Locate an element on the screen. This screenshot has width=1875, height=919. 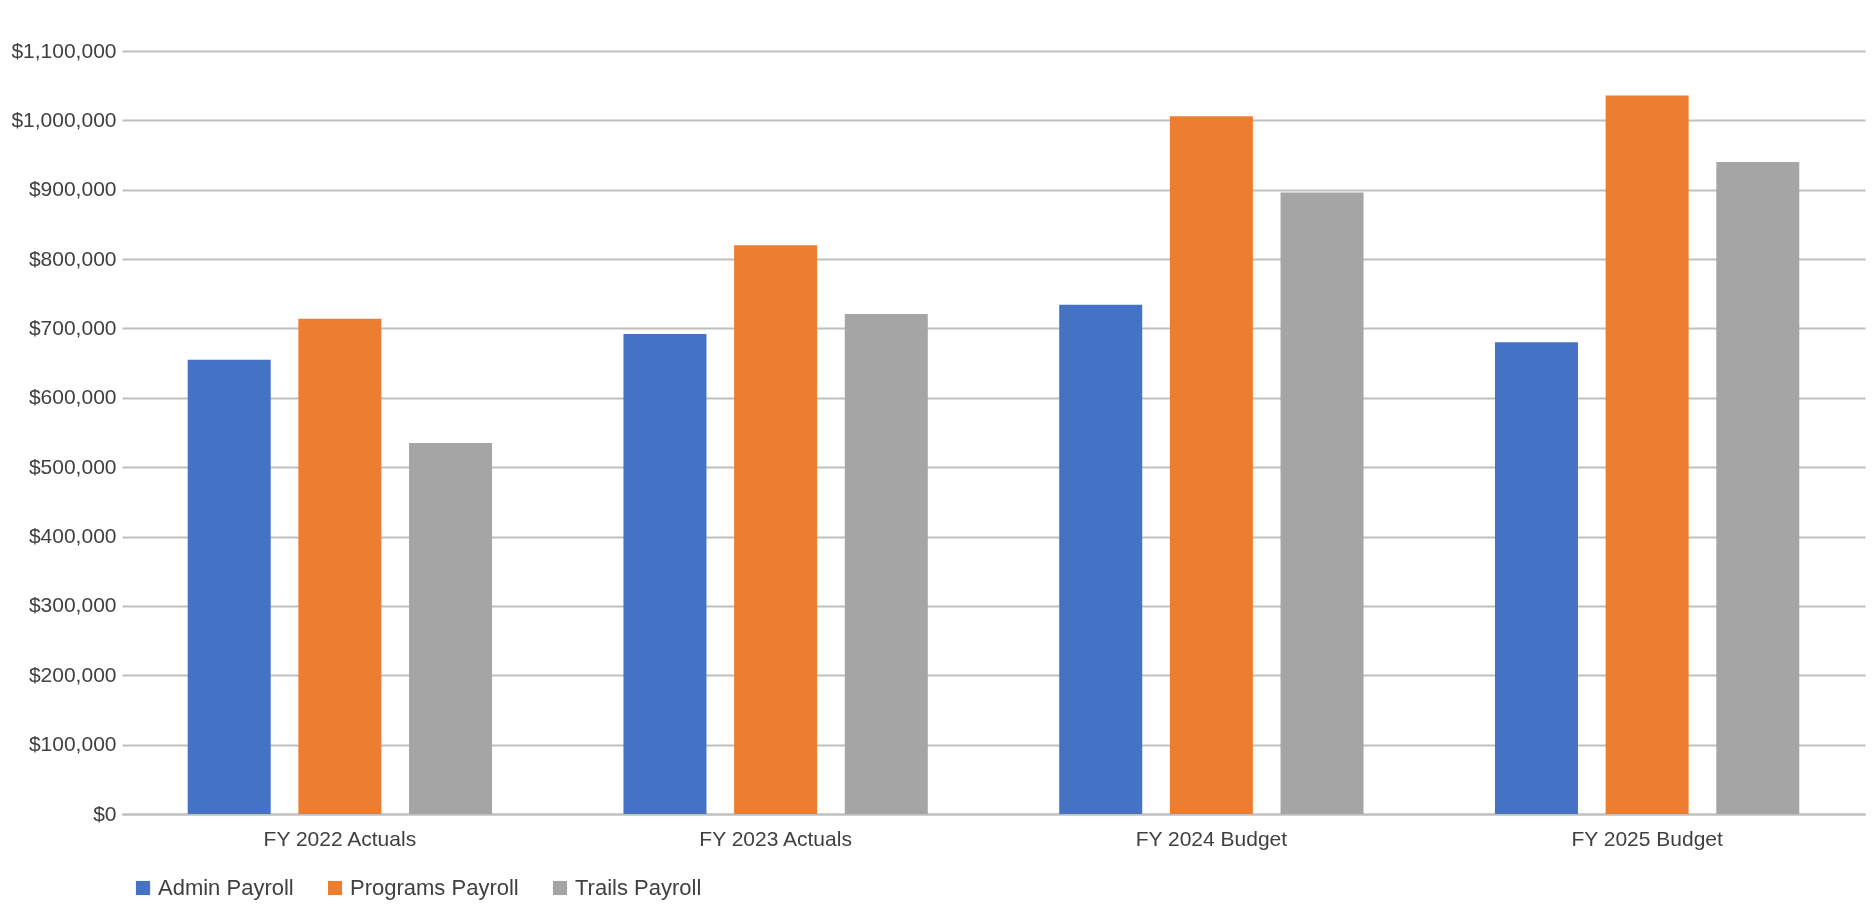
legend-label: Programs Payroll is located at coordinates (434, 887).